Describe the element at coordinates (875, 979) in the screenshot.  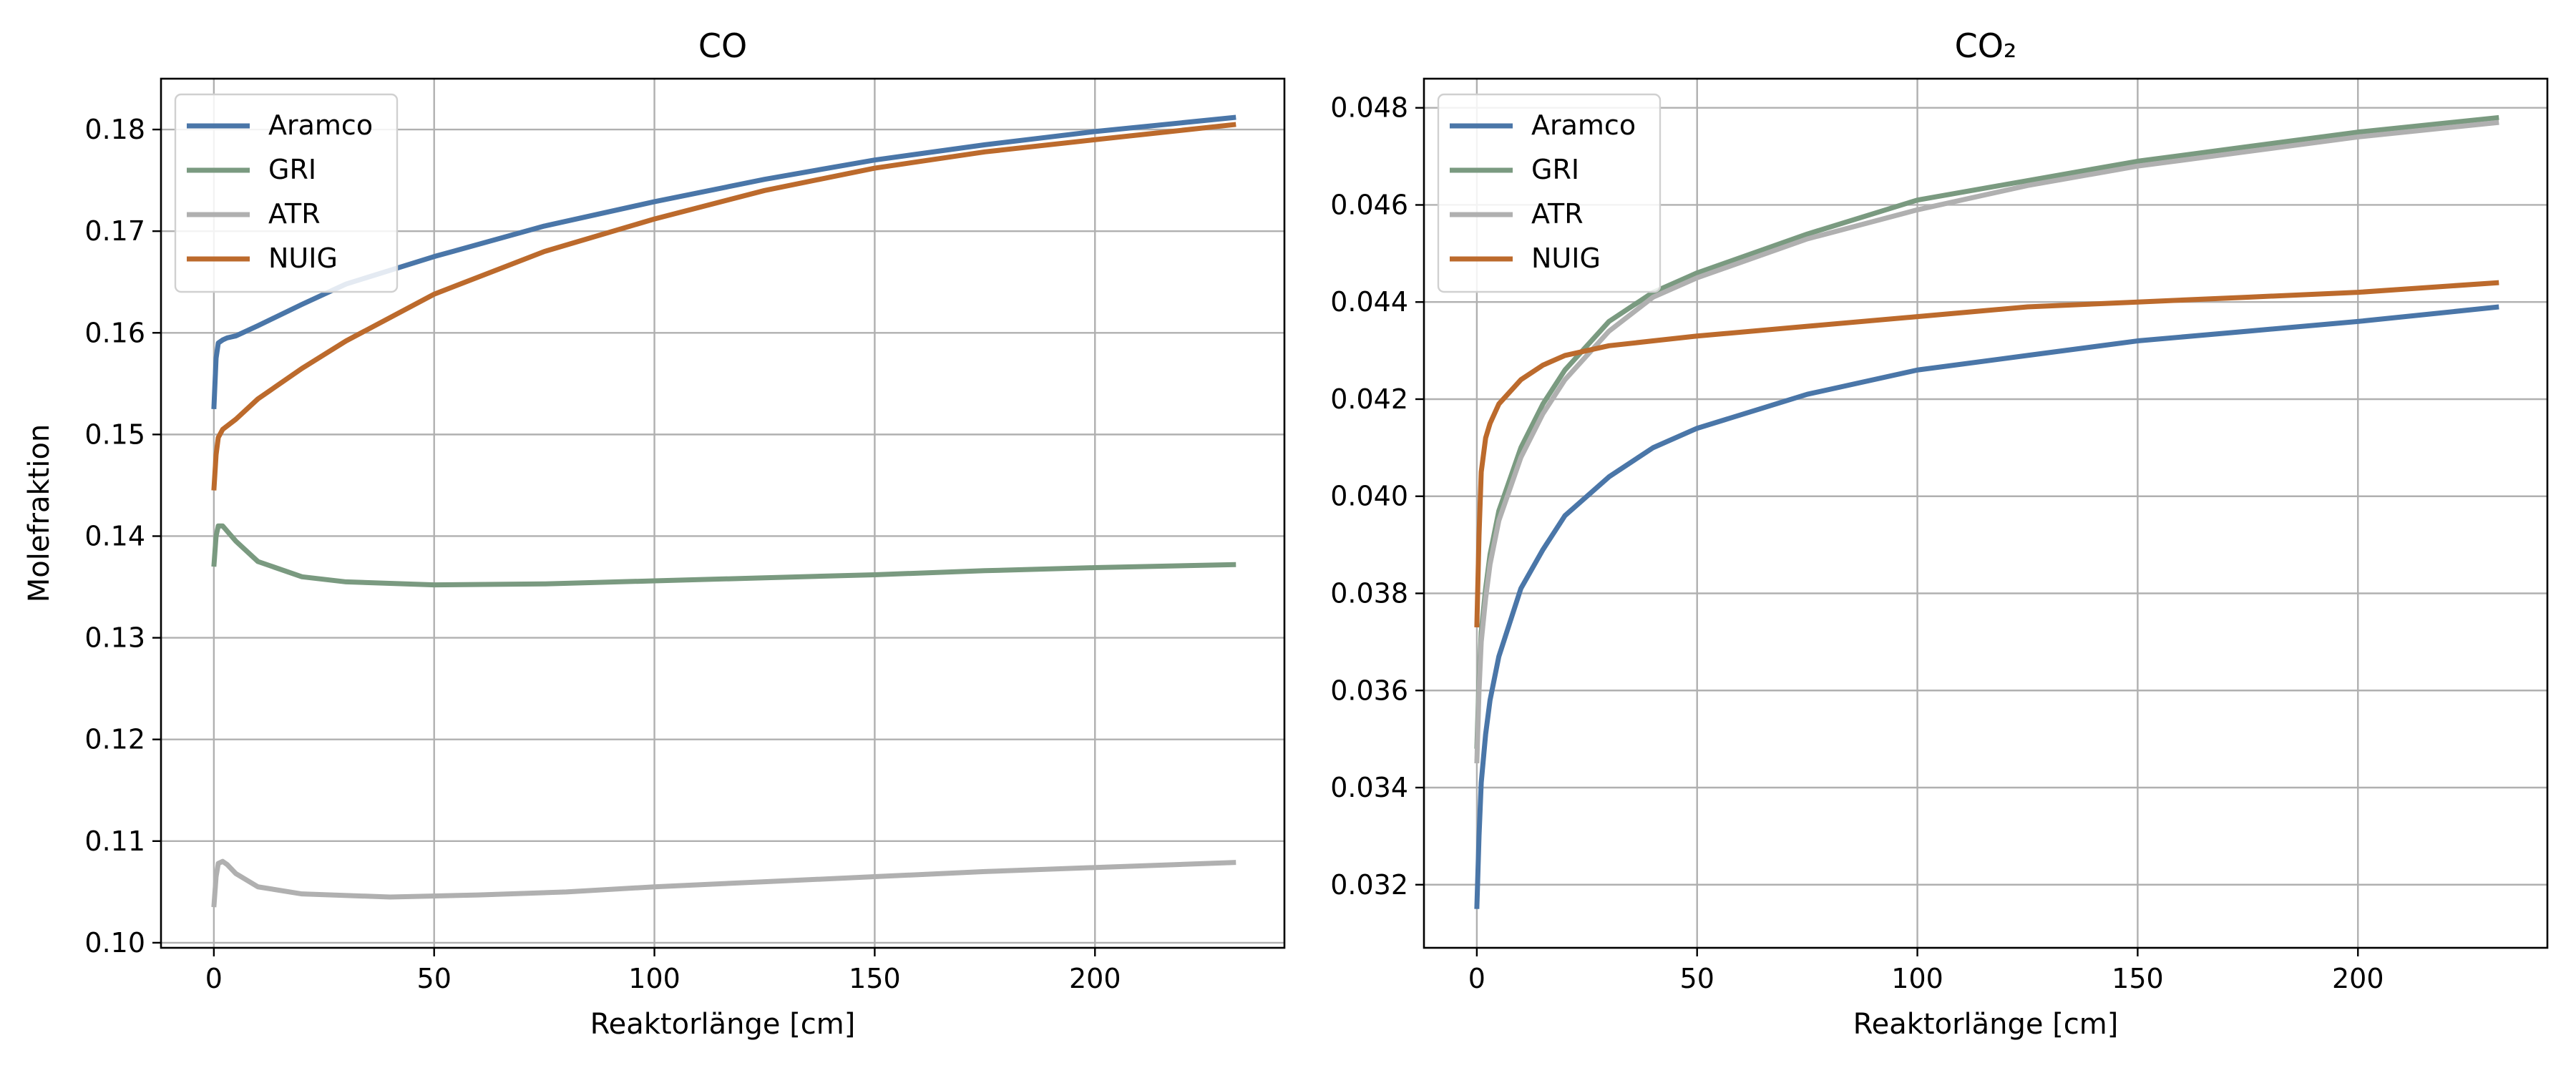
I see `chart-1-x-tick-label-3: 150` at that location.